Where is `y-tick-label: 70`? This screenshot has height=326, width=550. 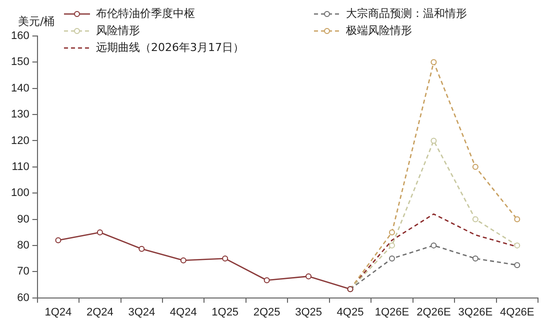 y-tick-label: 70 is located at coordinates (23, 272).